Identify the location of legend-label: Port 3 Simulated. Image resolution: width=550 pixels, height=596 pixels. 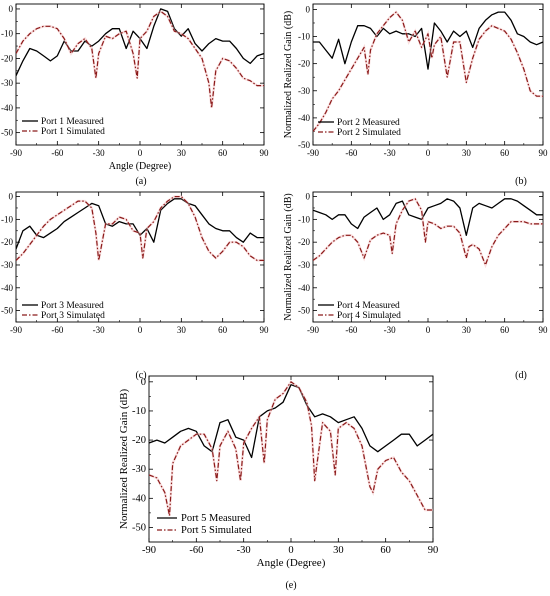
(73, 316).